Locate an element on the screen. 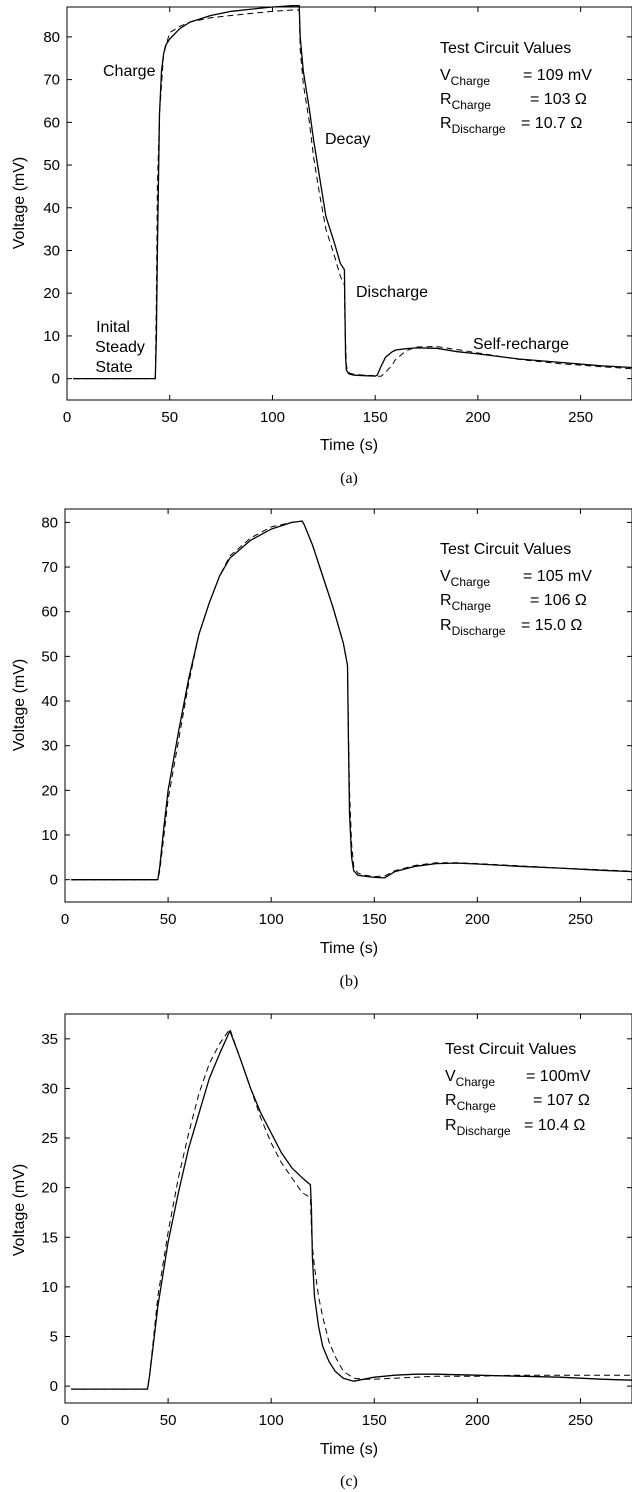 Image resolution: width=632 pixels, height=1492 pixels. y-axis-title-a: Voltage (mV) is located at coordinates (19, 203).